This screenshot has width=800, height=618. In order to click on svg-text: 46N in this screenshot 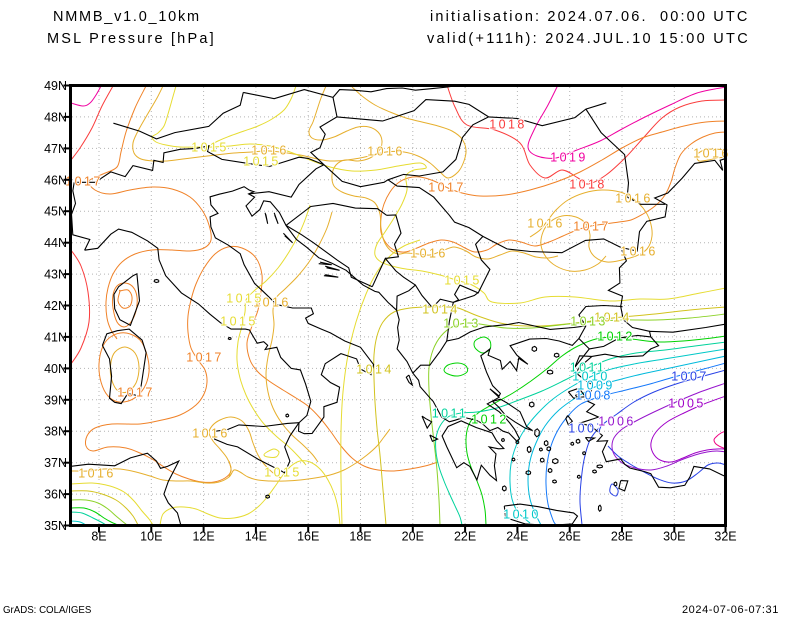, I will do `click(55, 180)`.